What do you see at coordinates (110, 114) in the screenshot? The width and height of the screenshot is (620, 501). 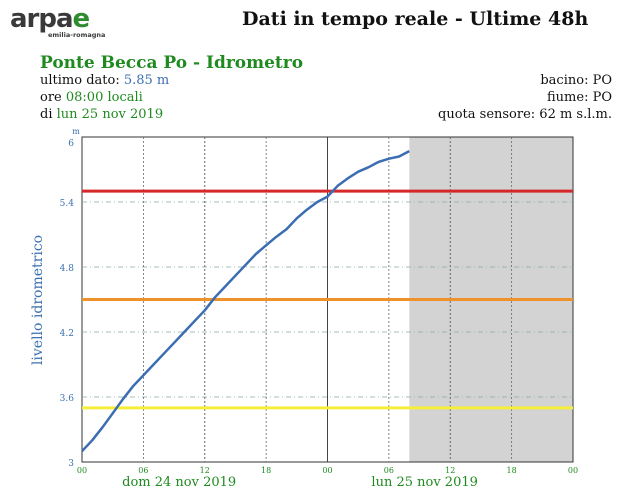 I see `date-value: lun 25 nov 2019` at bounding box center [110, 114].